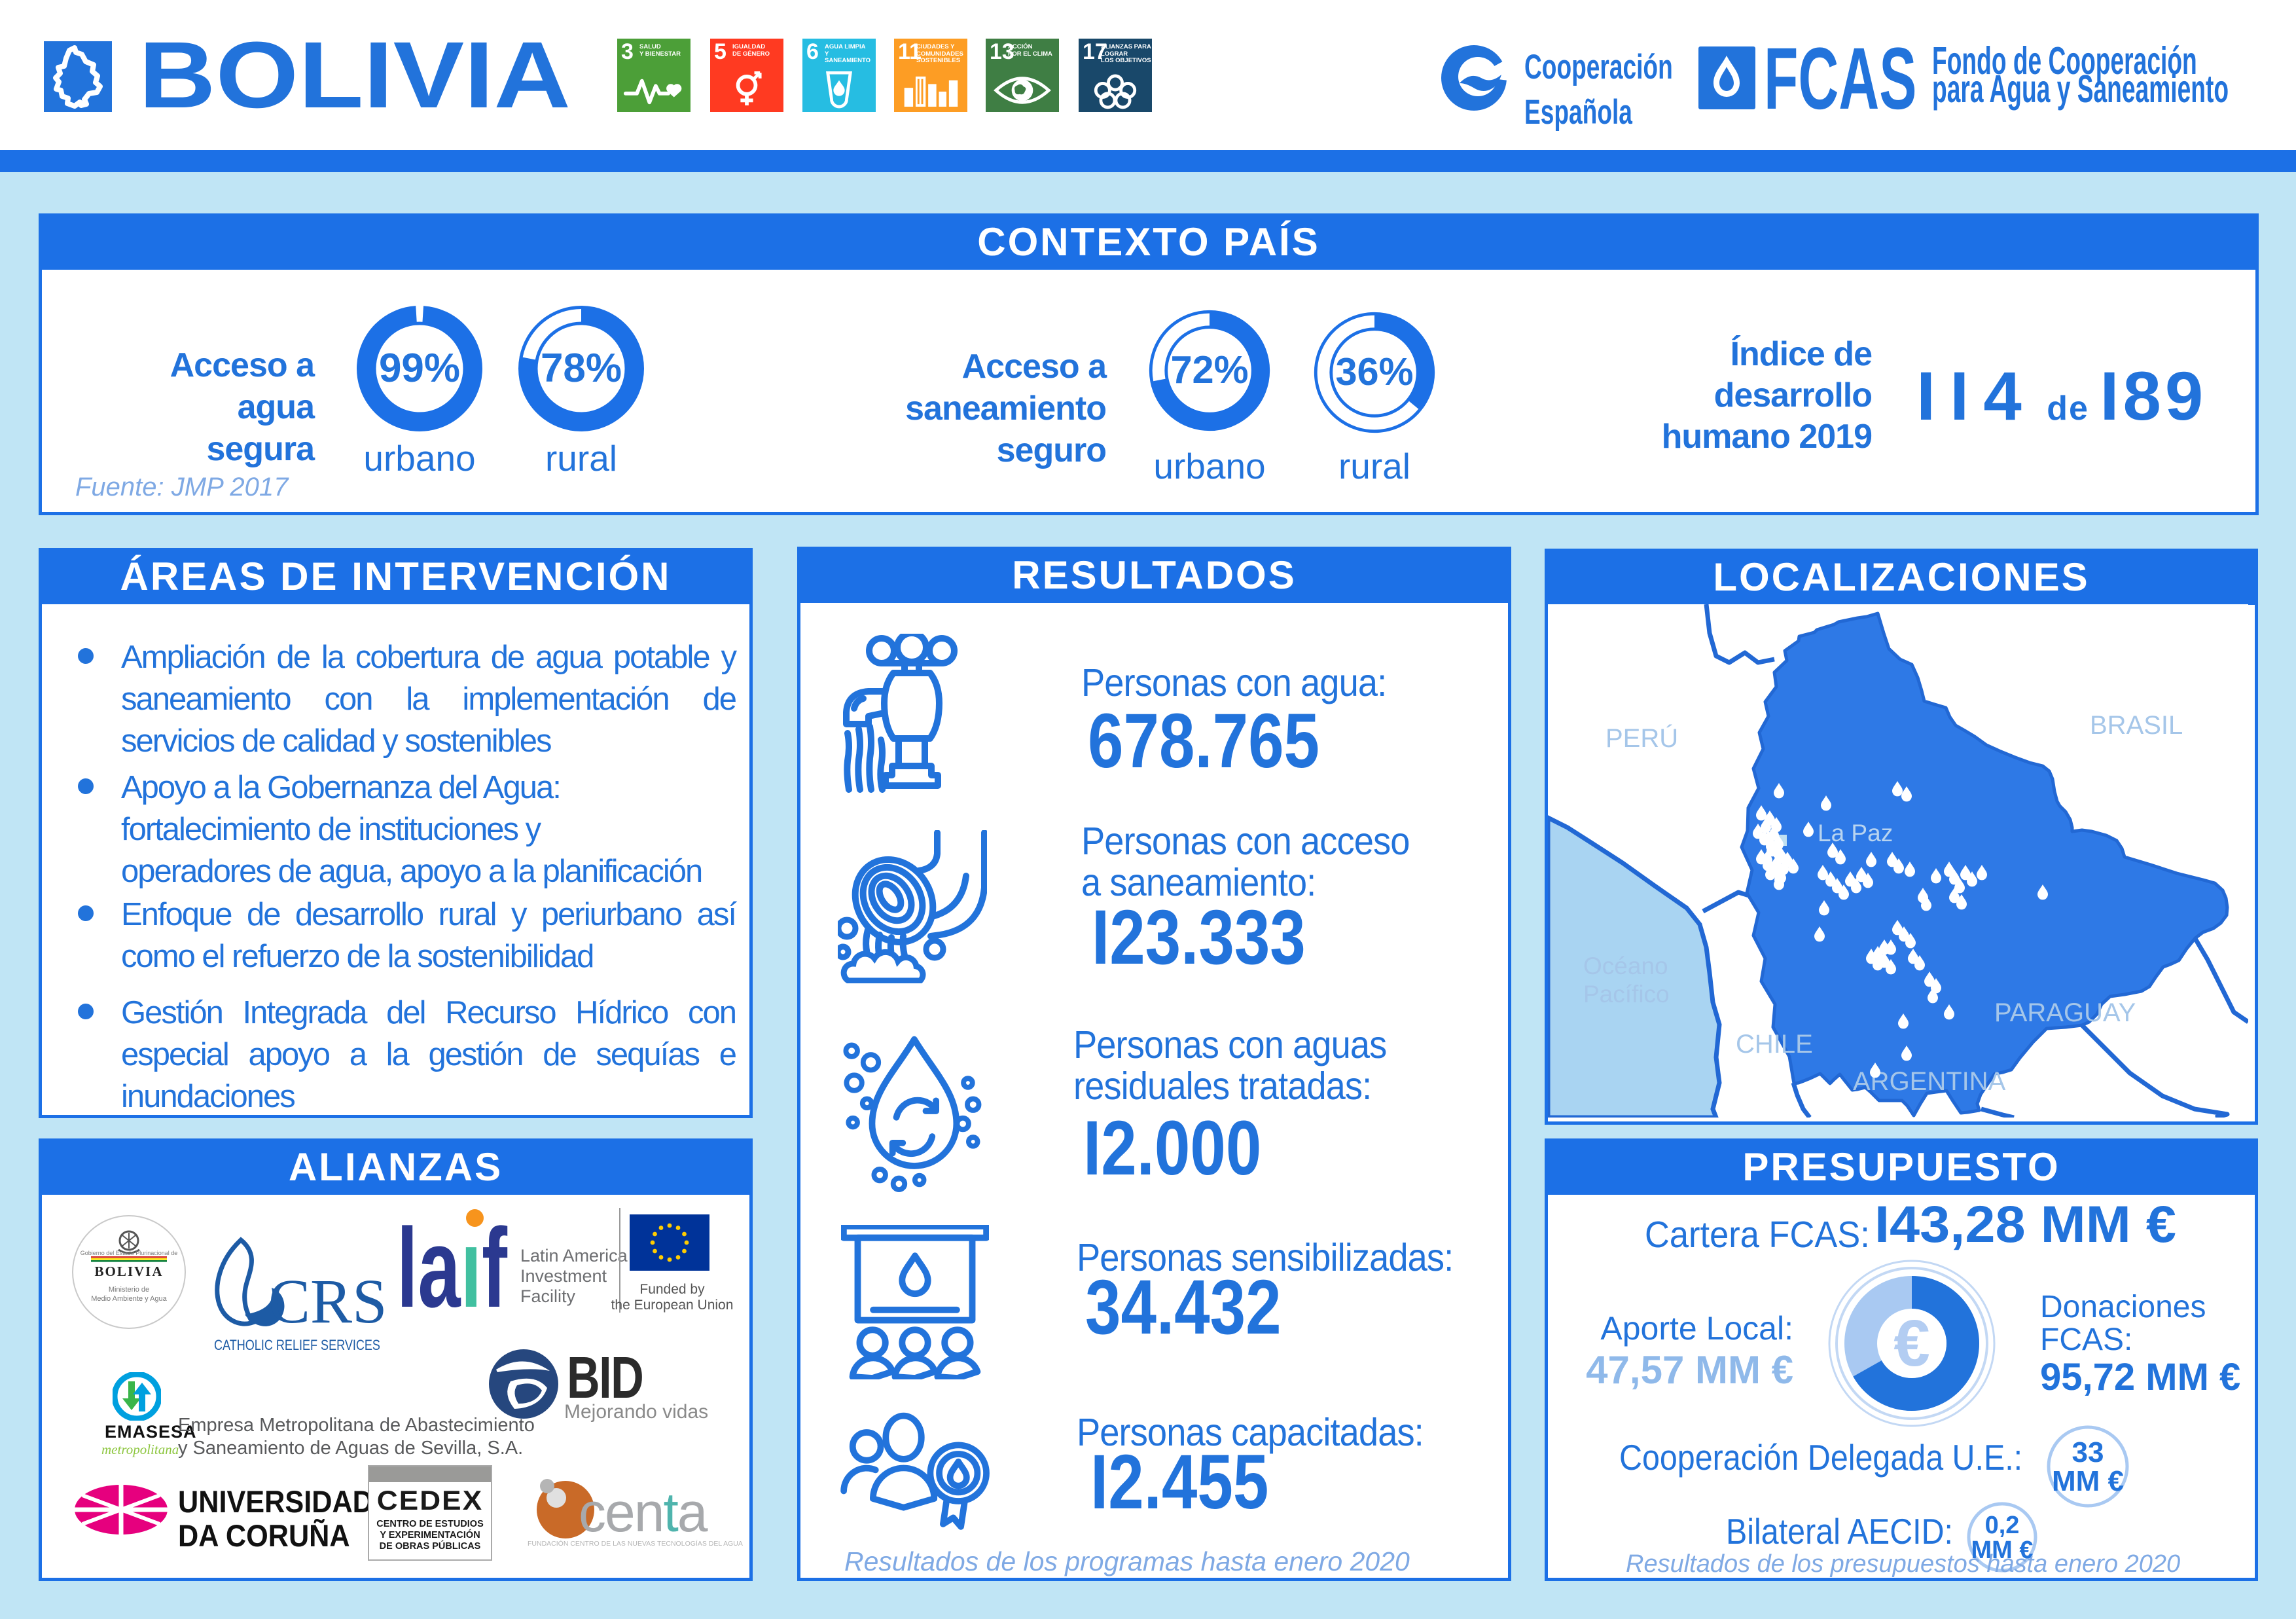 This screenshot has width=2296, height=1619. Describe the element at coordinates (1209, 369) in the screenshot. I see `svg-text: 72%` at that location.